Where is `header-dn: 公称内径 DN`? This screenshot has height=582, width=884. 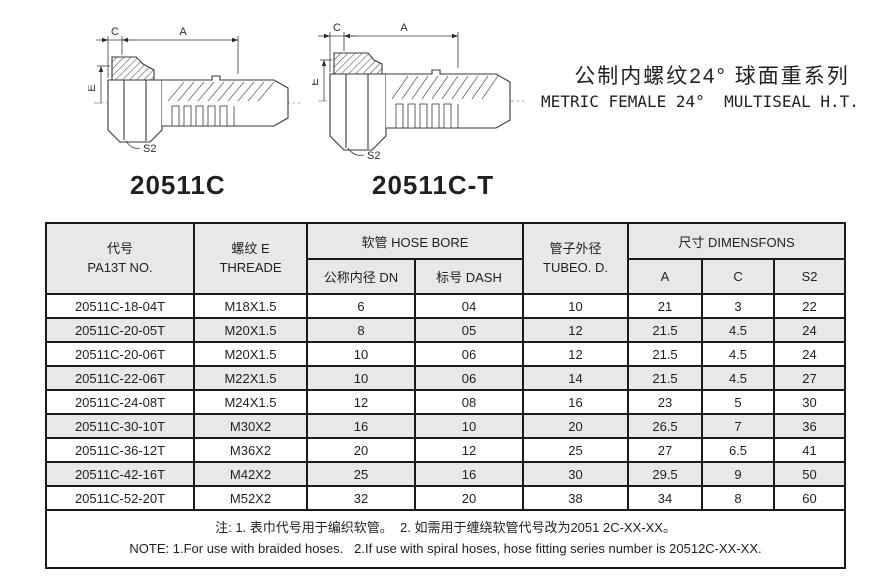 header-dn: 公称内径 DN is located at coordinates (361, 276).